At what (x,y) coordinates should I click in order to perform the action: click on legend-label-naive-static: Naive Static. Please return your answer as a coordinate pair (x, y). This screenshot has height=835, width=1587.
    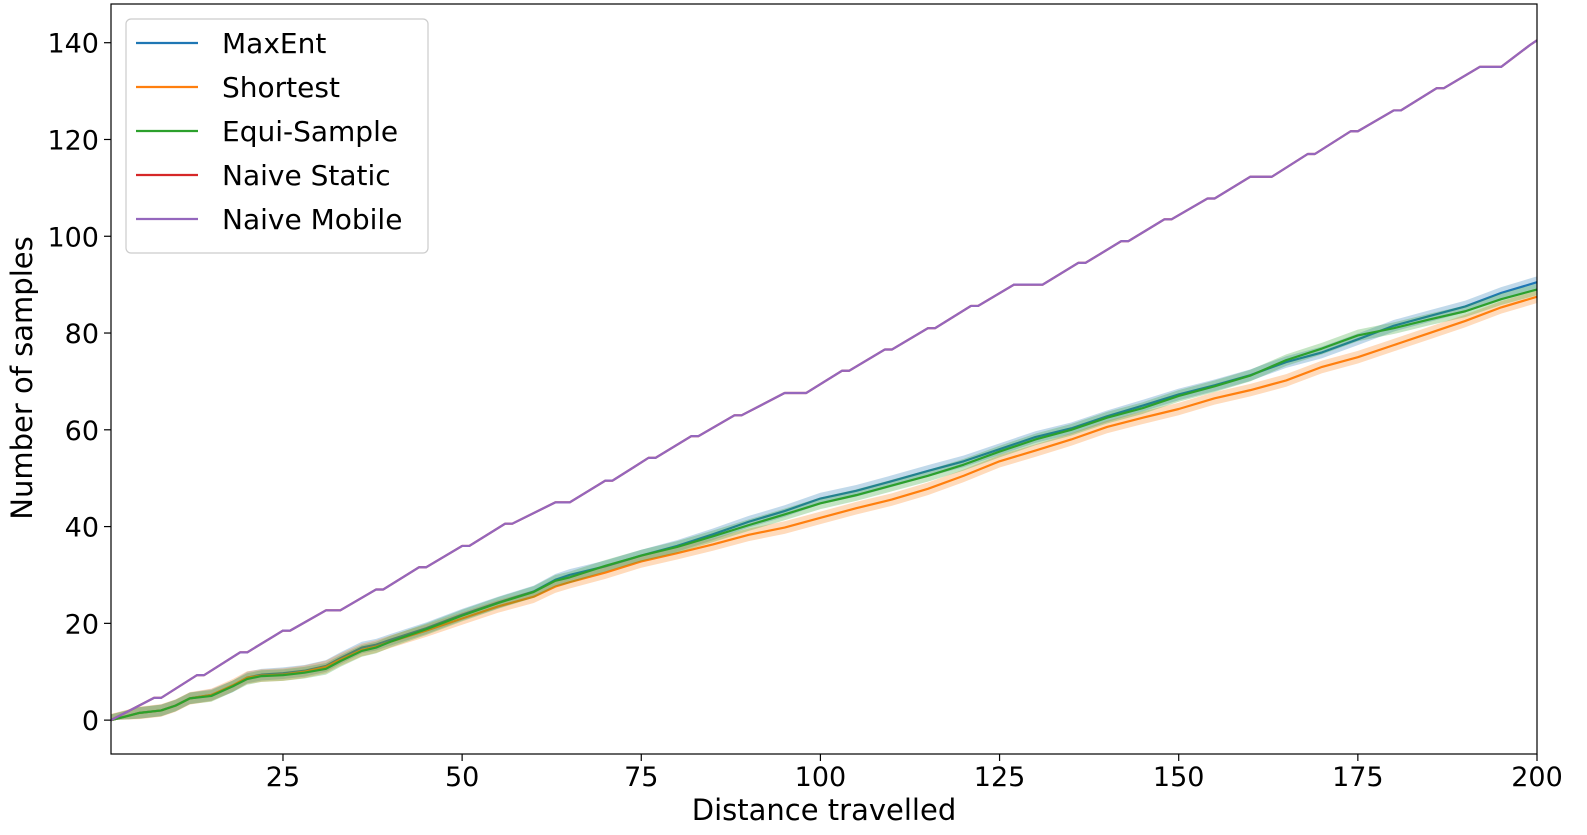
    Looking at the image, I should click on (306, 175).